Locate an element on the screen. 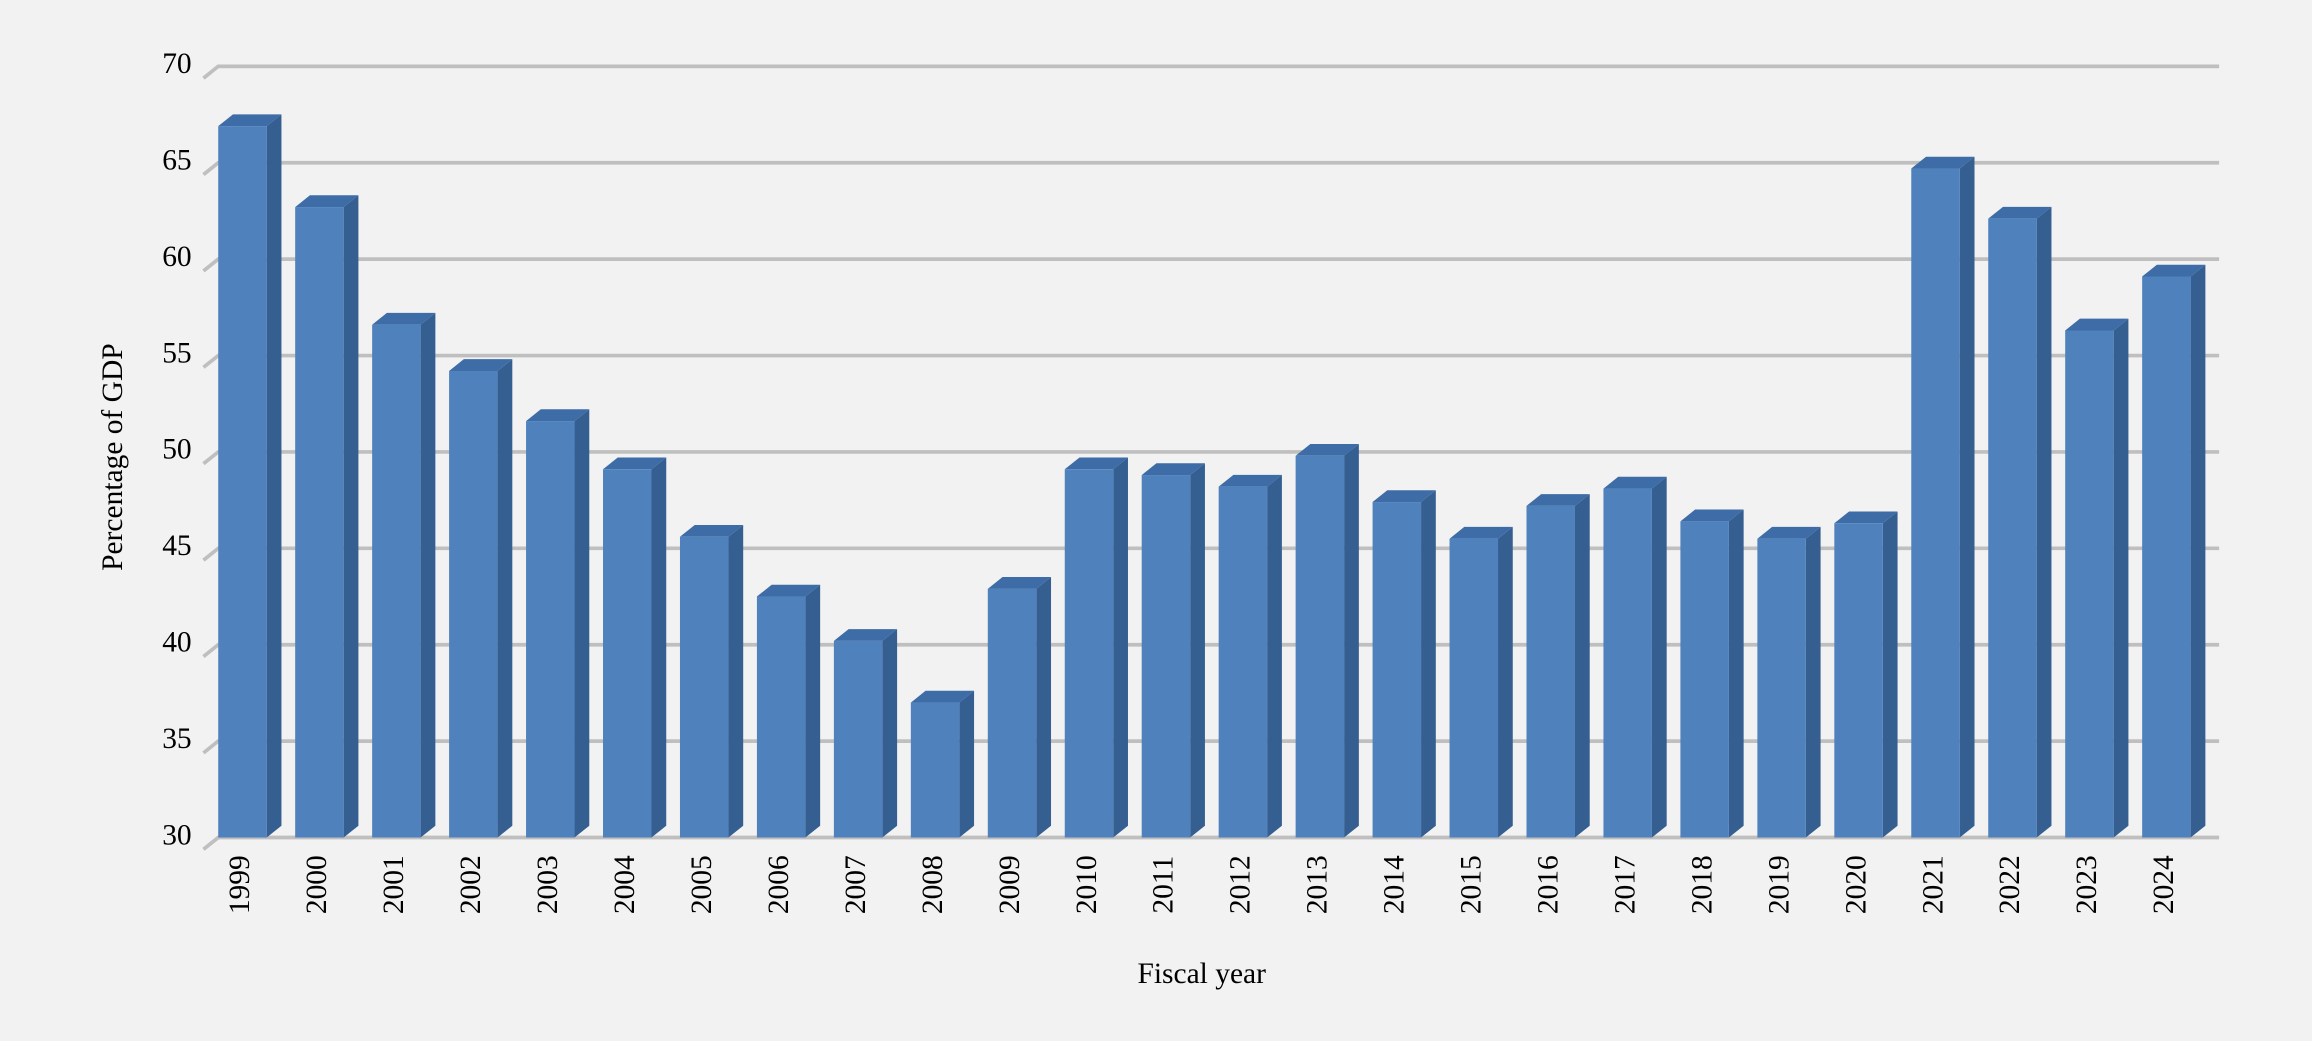 This screenshot has height=1041, width=2312. x-tick-label: 2010 is located at coordinates (1087, 884).